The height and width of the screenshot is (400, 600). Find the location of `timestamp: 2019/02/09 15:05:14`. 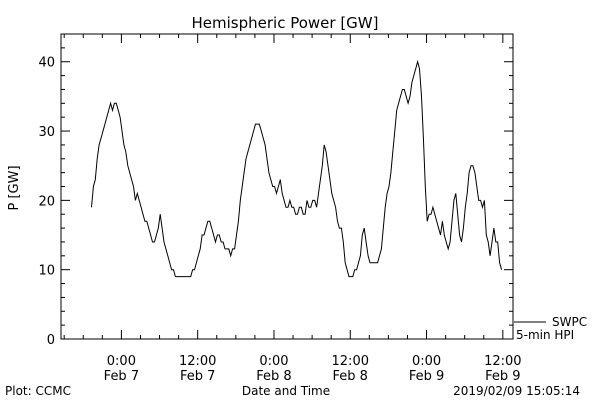

timestamp: 2019/02/09 15:05:14 is located at coordinates (516, 391).